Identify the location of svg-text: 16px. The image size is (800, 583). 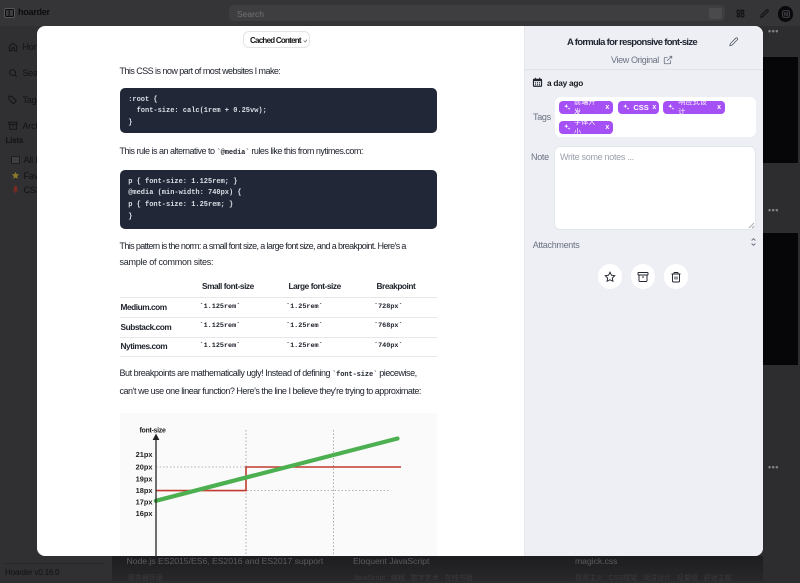
(144, 513).